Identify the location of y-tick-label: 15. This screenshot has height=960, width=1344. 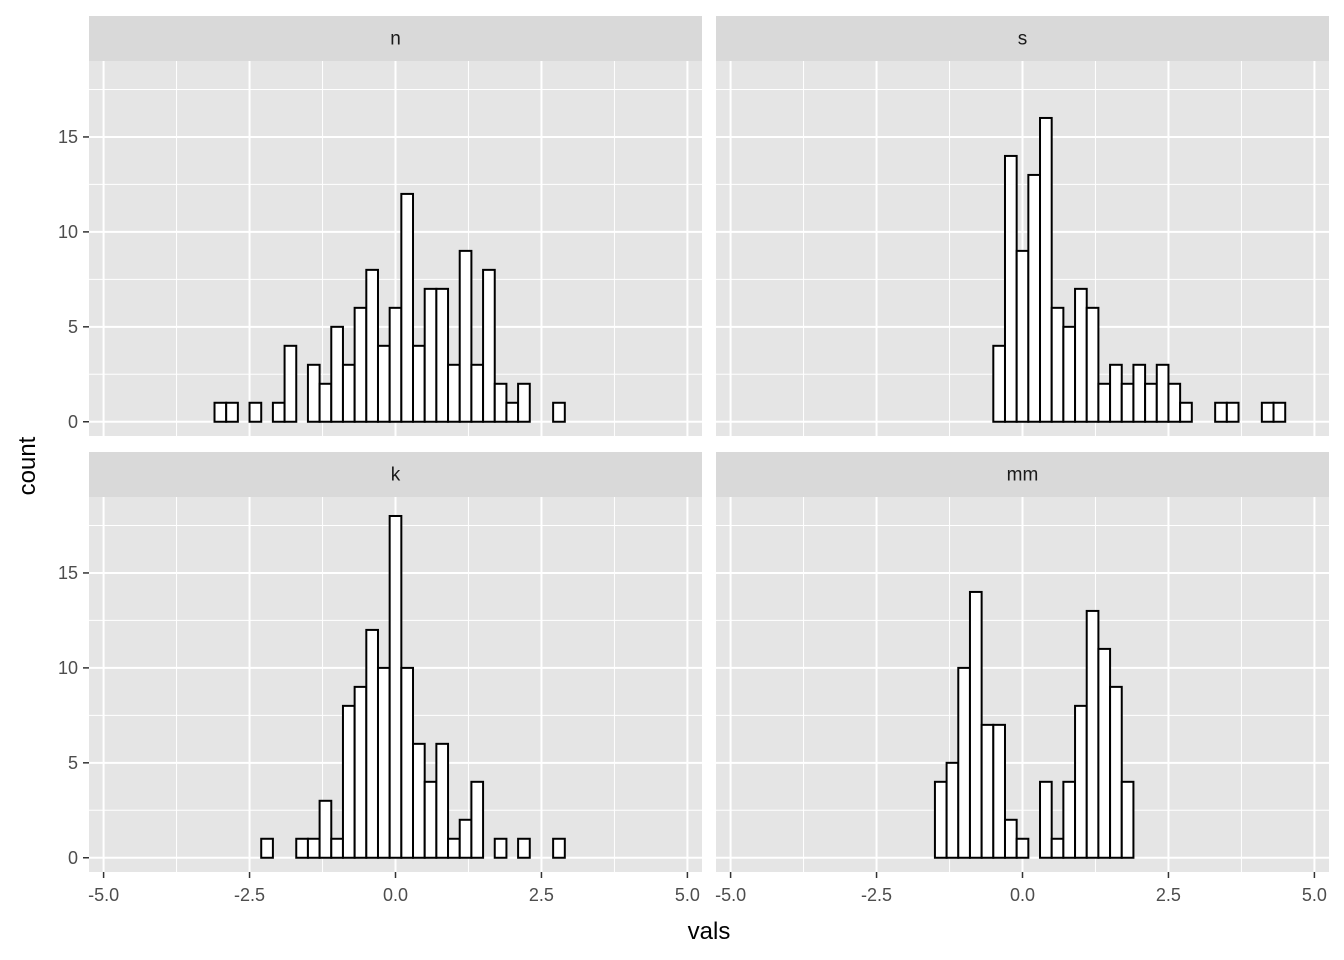
(68, 137).